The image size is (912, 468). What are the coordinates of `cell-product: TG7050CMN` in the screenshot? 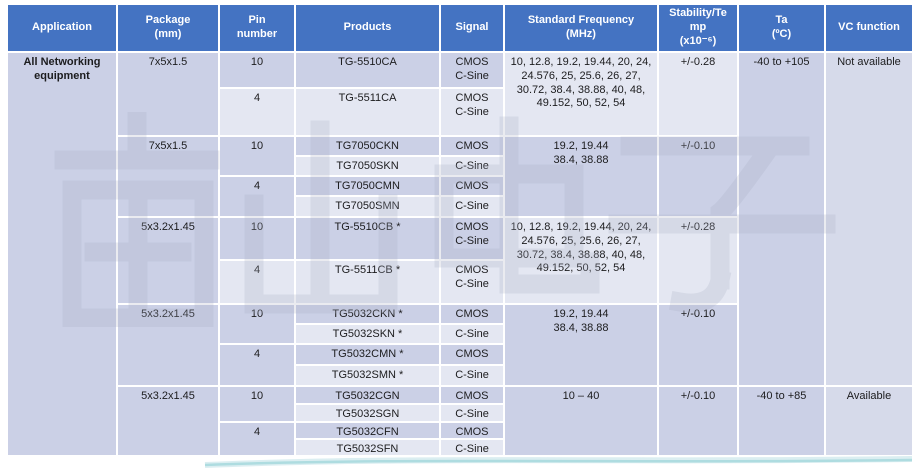 It's located at (367, 186).